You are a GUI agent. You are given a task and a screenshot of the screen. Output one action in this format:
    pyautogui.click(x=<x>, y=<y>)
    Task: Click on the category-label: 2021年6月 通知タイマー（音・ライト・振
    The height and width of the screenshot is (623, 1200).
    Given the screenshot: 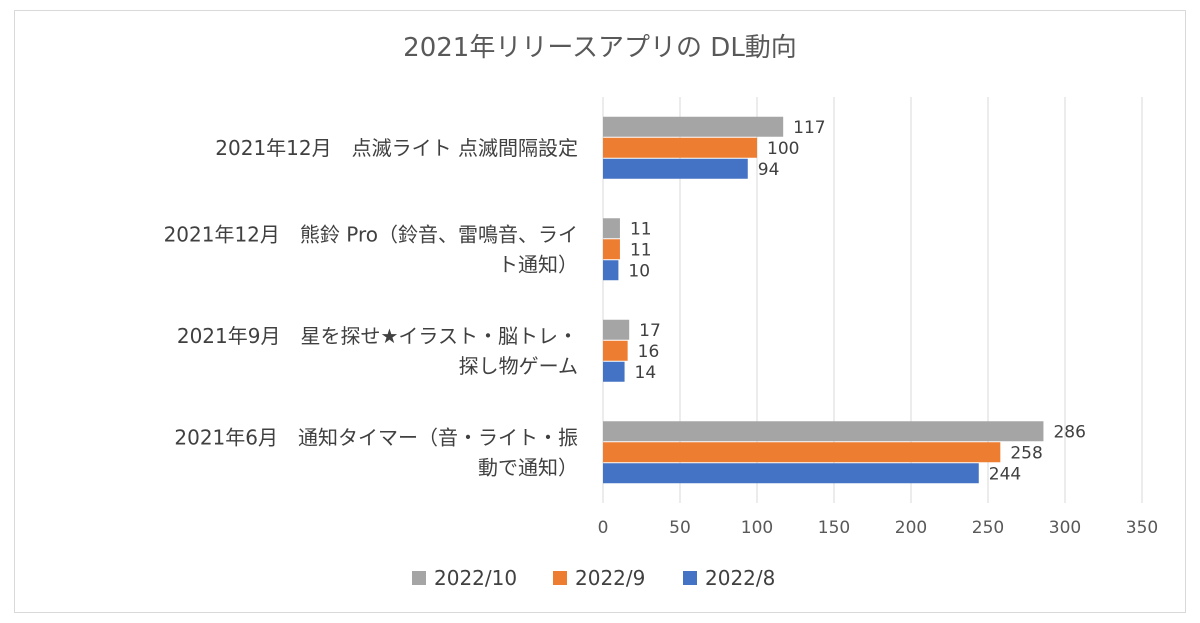 What is the action you would take?
    pyautogui.click(x=376, y=437)
    